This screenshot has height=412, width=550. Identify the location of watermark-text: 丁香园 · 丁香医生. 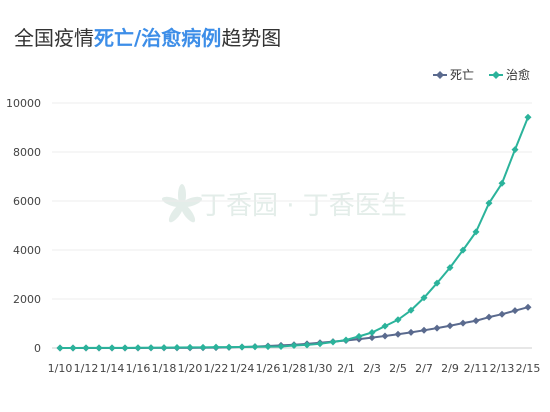
(303, 206).